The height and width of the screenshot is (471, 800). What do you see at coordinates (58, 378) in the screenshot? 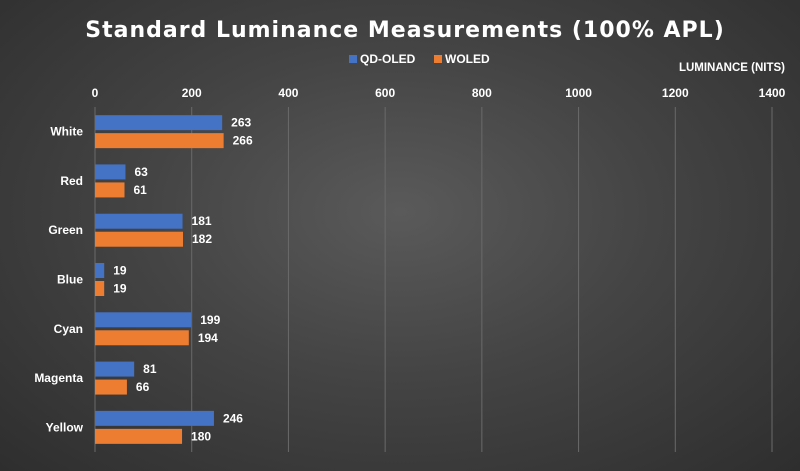
I see `category-label-magenta: Magenta` at bounding box center [58, 378].